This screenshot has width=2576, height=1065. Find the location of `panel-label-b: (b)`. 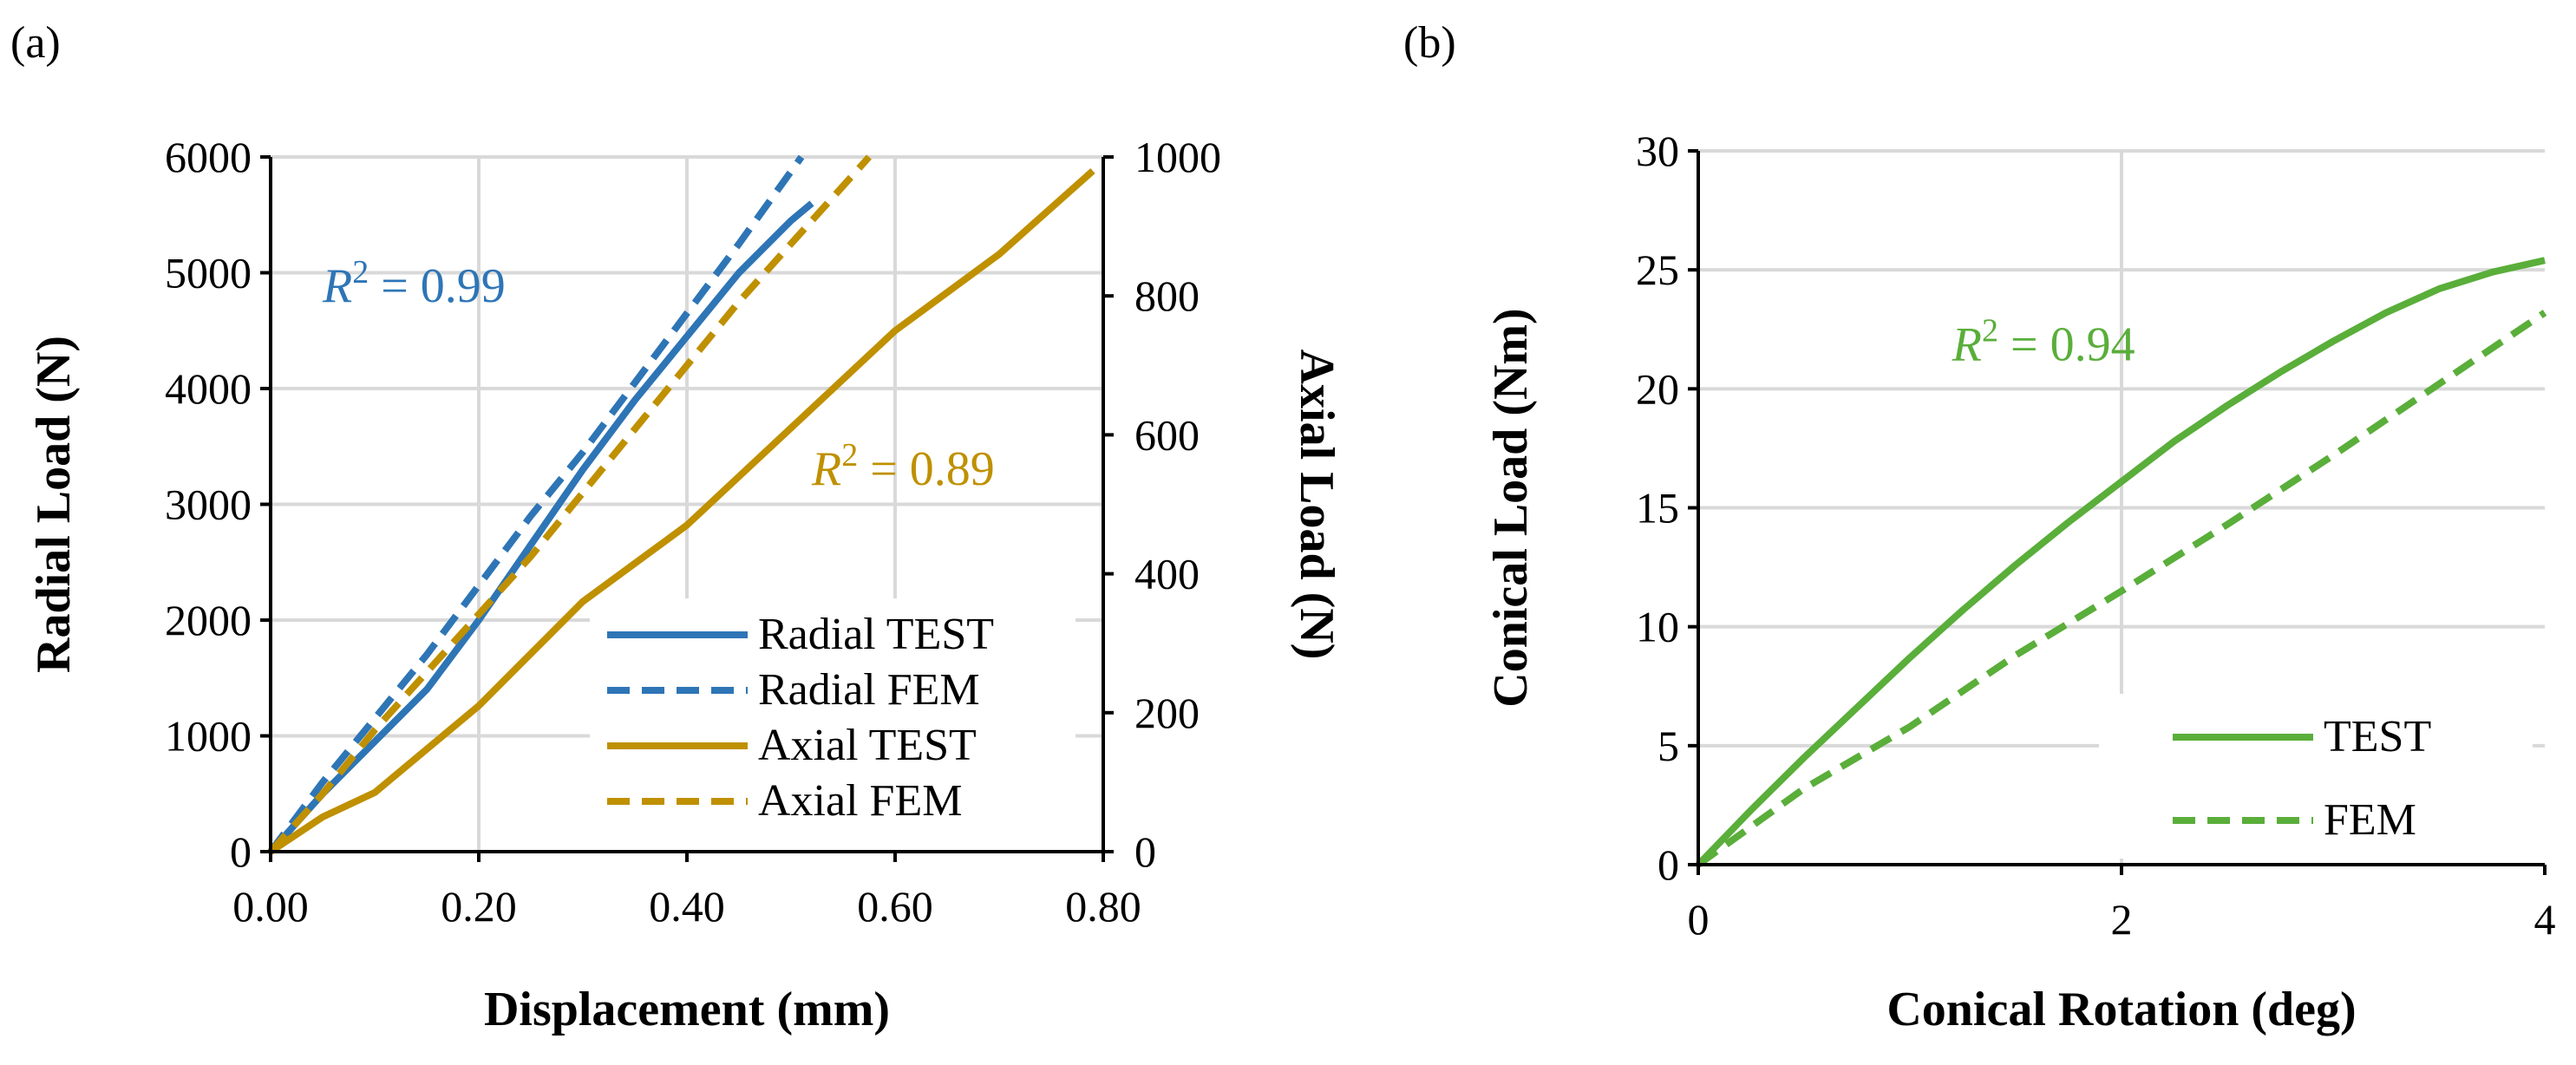

panel-label-b: (b) is located at coordinates (1429, 43).